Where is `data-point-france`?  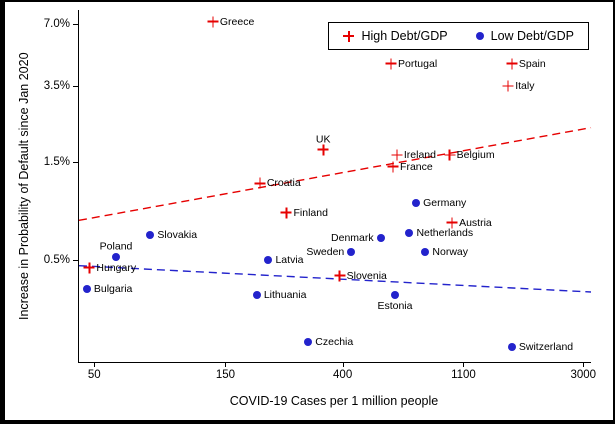
data-point-france is located at coordinates (393, 167).